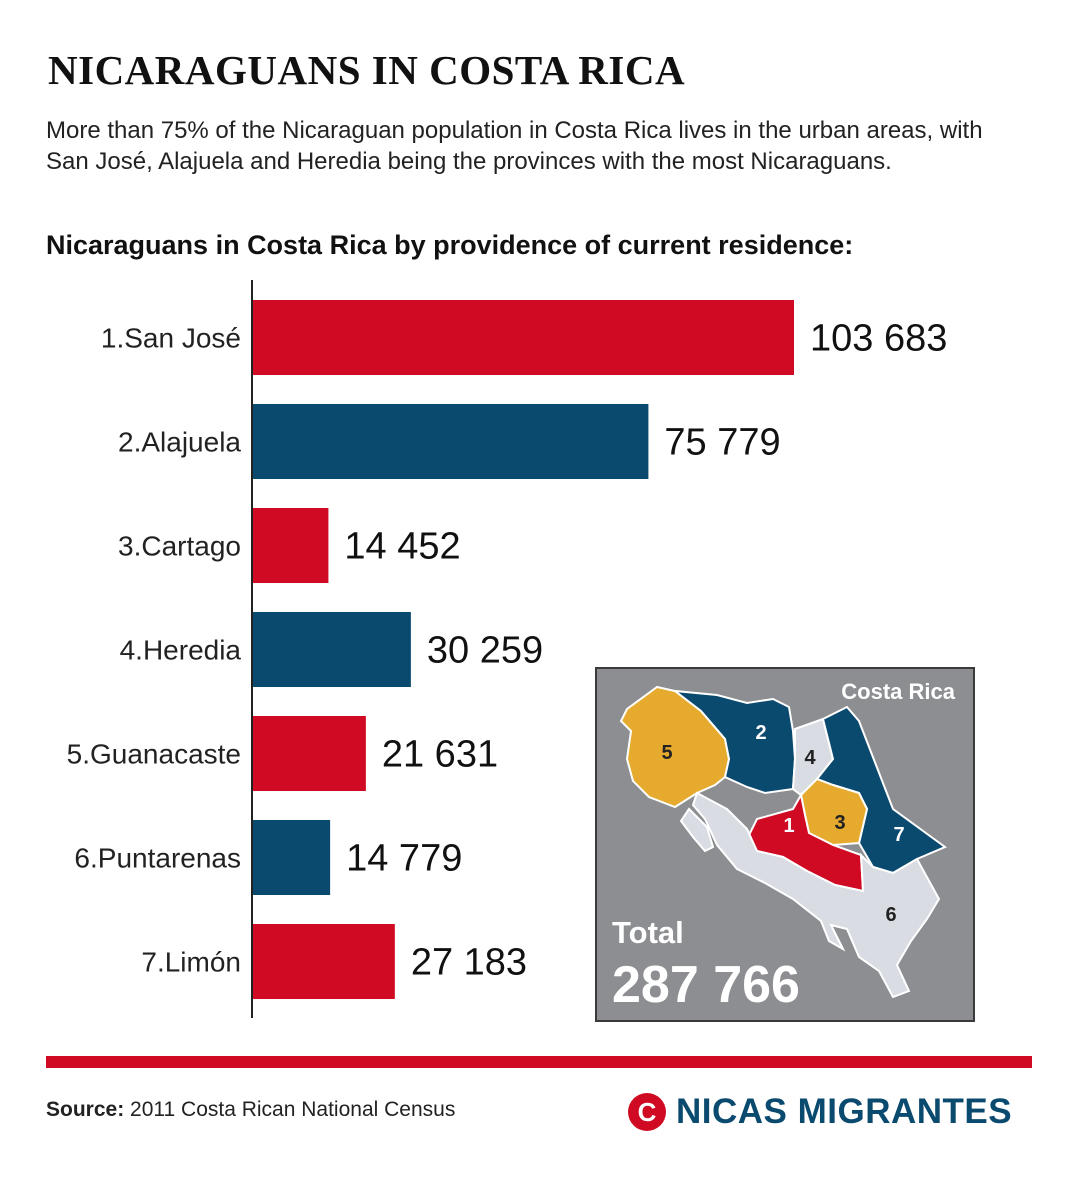  Describe the element at coordinates (788, 826) in the screenshot. I see `map-number-1: 1` at that location.